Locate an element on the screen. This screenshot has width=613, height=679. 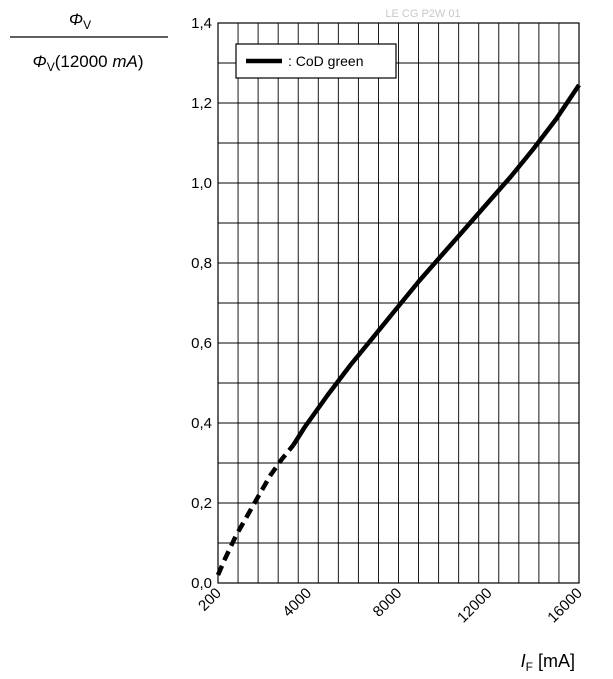
y-num-sub: V is located at coordinates (87, 25).